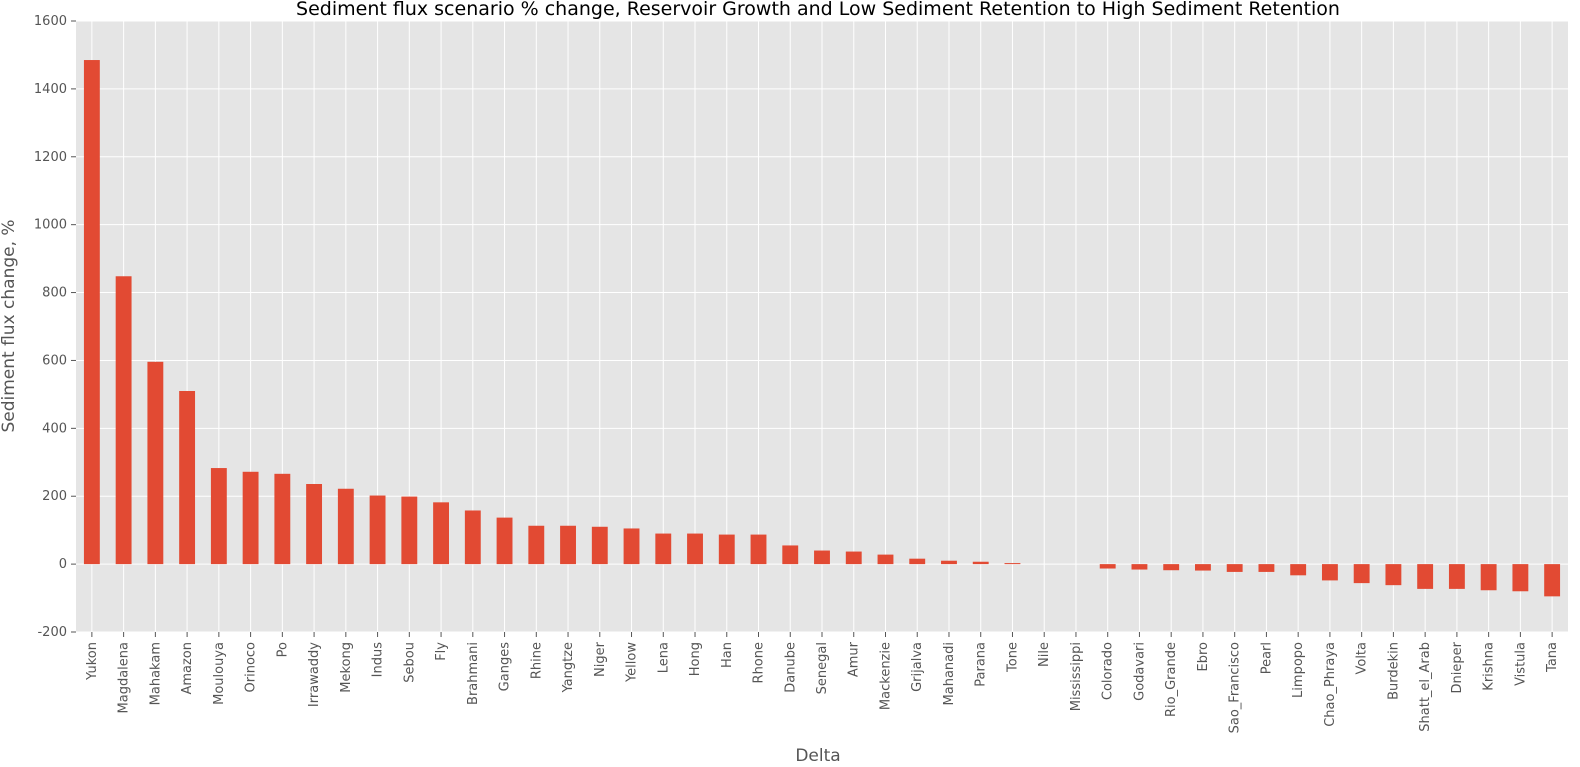 Image resolution: width=1580 pixels, height=767 pixels. Describe the element at coordinates (822, 668) in the screenshot. I see `x-tick-label: Senegal` at that location.